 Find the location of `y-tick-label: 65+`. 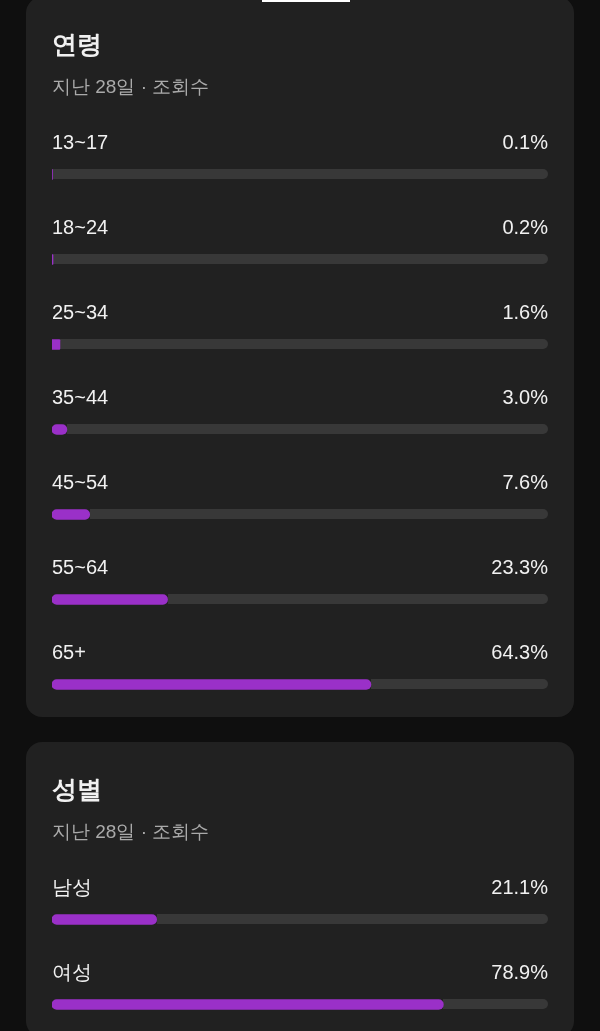

y-tick-label: 65+ is located at coordinates (69, 651).